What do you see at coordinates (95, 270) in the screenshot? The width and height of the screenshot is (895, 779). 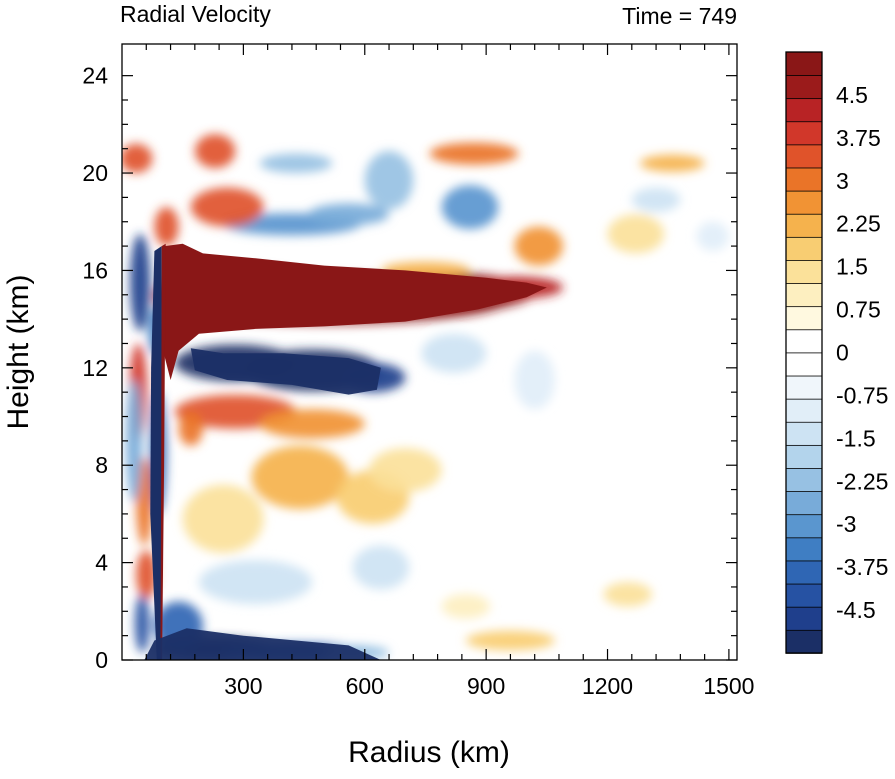 I see `y-tick-label: 16` at bounding box center [95, 270].